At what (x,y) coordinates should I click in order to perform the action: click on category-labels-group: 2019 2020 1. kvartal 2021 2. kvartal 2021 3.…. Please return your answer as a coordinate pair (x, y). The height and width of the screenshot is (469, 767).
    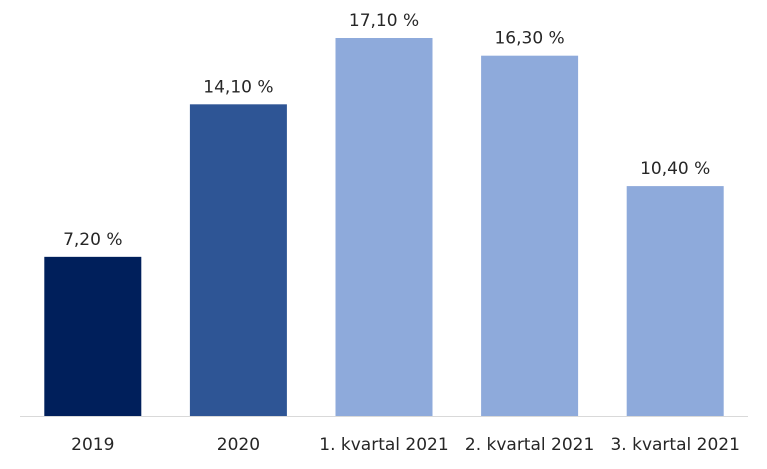
    Looking at the image, I should click on (405, 445).